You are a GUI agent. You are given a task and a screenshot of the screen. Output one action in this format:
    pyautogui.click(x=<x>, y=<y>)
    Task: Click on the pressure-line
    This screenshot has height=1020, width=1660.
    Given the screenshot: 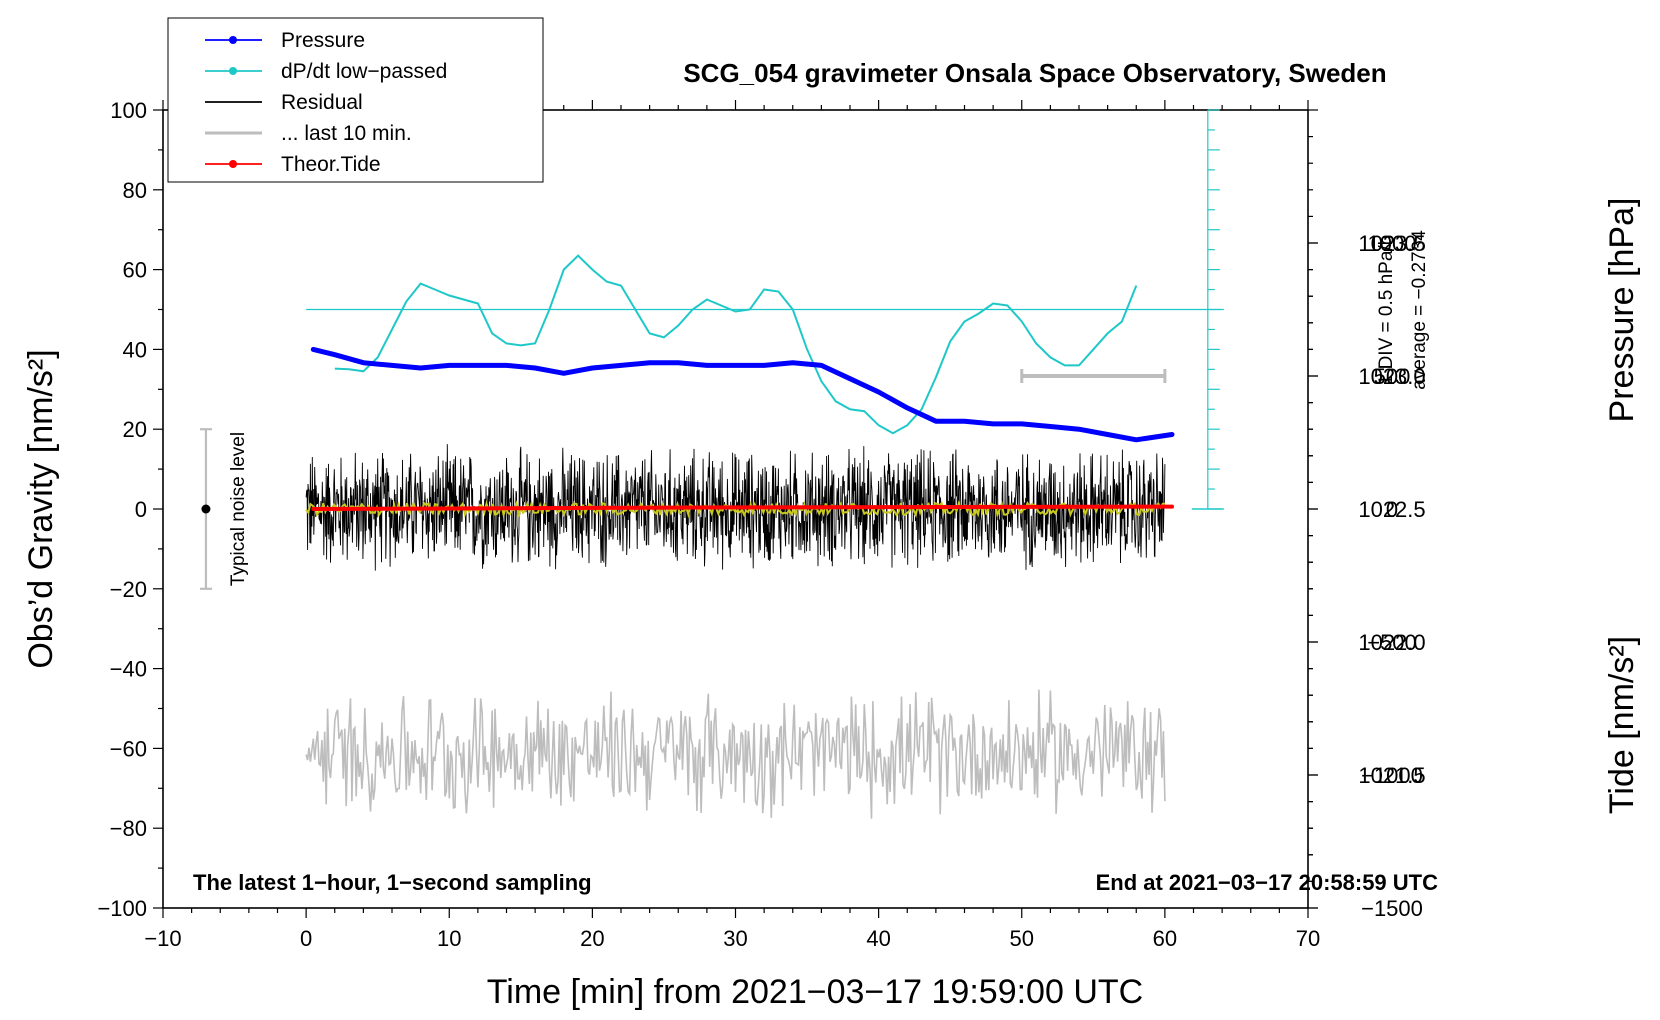 What is the action you would take?
    pyautogui.click(x=742, y=394)
    